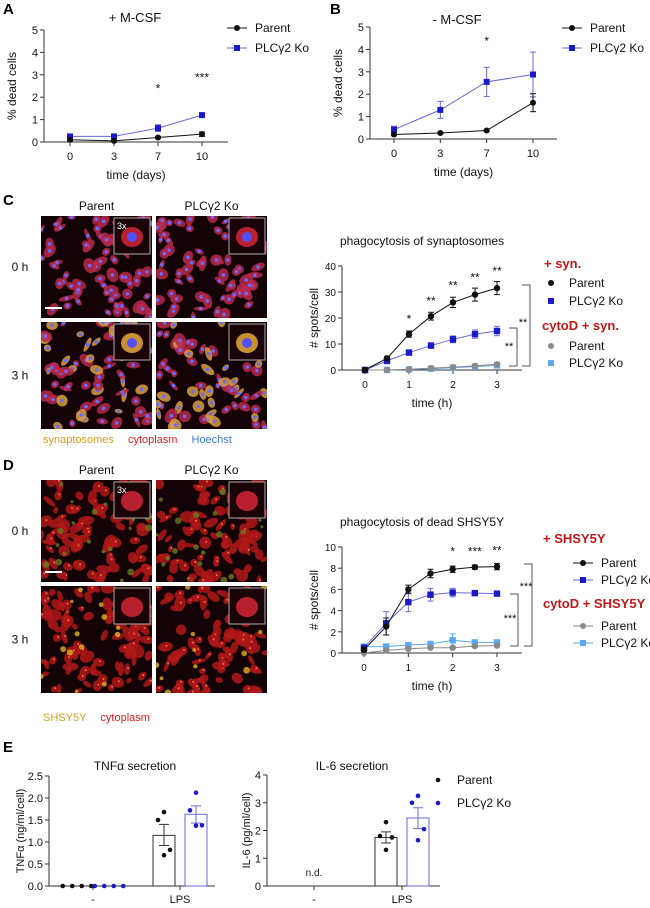 The width and height of the screenshot is (650, 908). Describe the element at coordinates (114, 157) in the screenshot. I see `x-tick-label: 3` at that location.